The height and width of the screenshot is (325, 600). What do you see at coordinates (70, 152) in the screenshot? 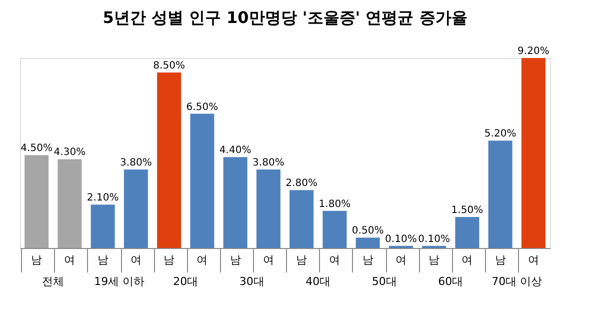
I see `data-label: 4.30%` at bounding box center [70, 152].